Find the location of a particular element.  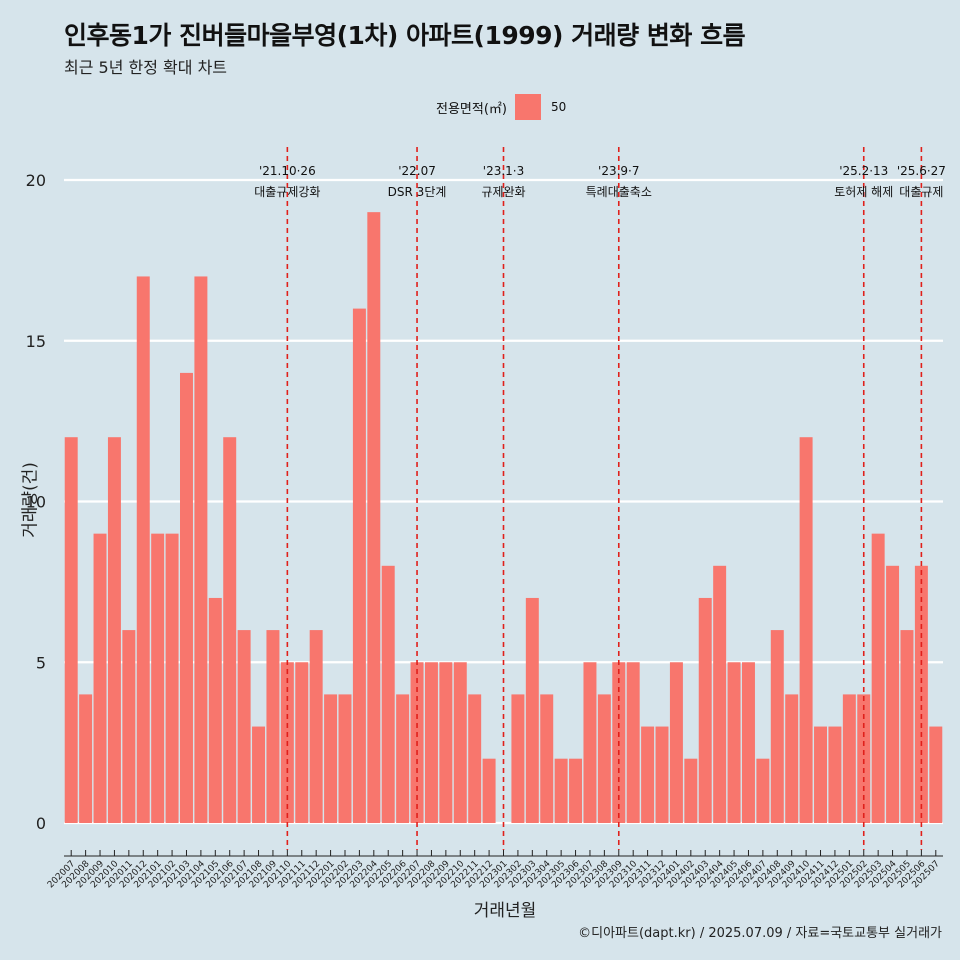

y-tick-label: 15 is located at coordinates (36, 341).